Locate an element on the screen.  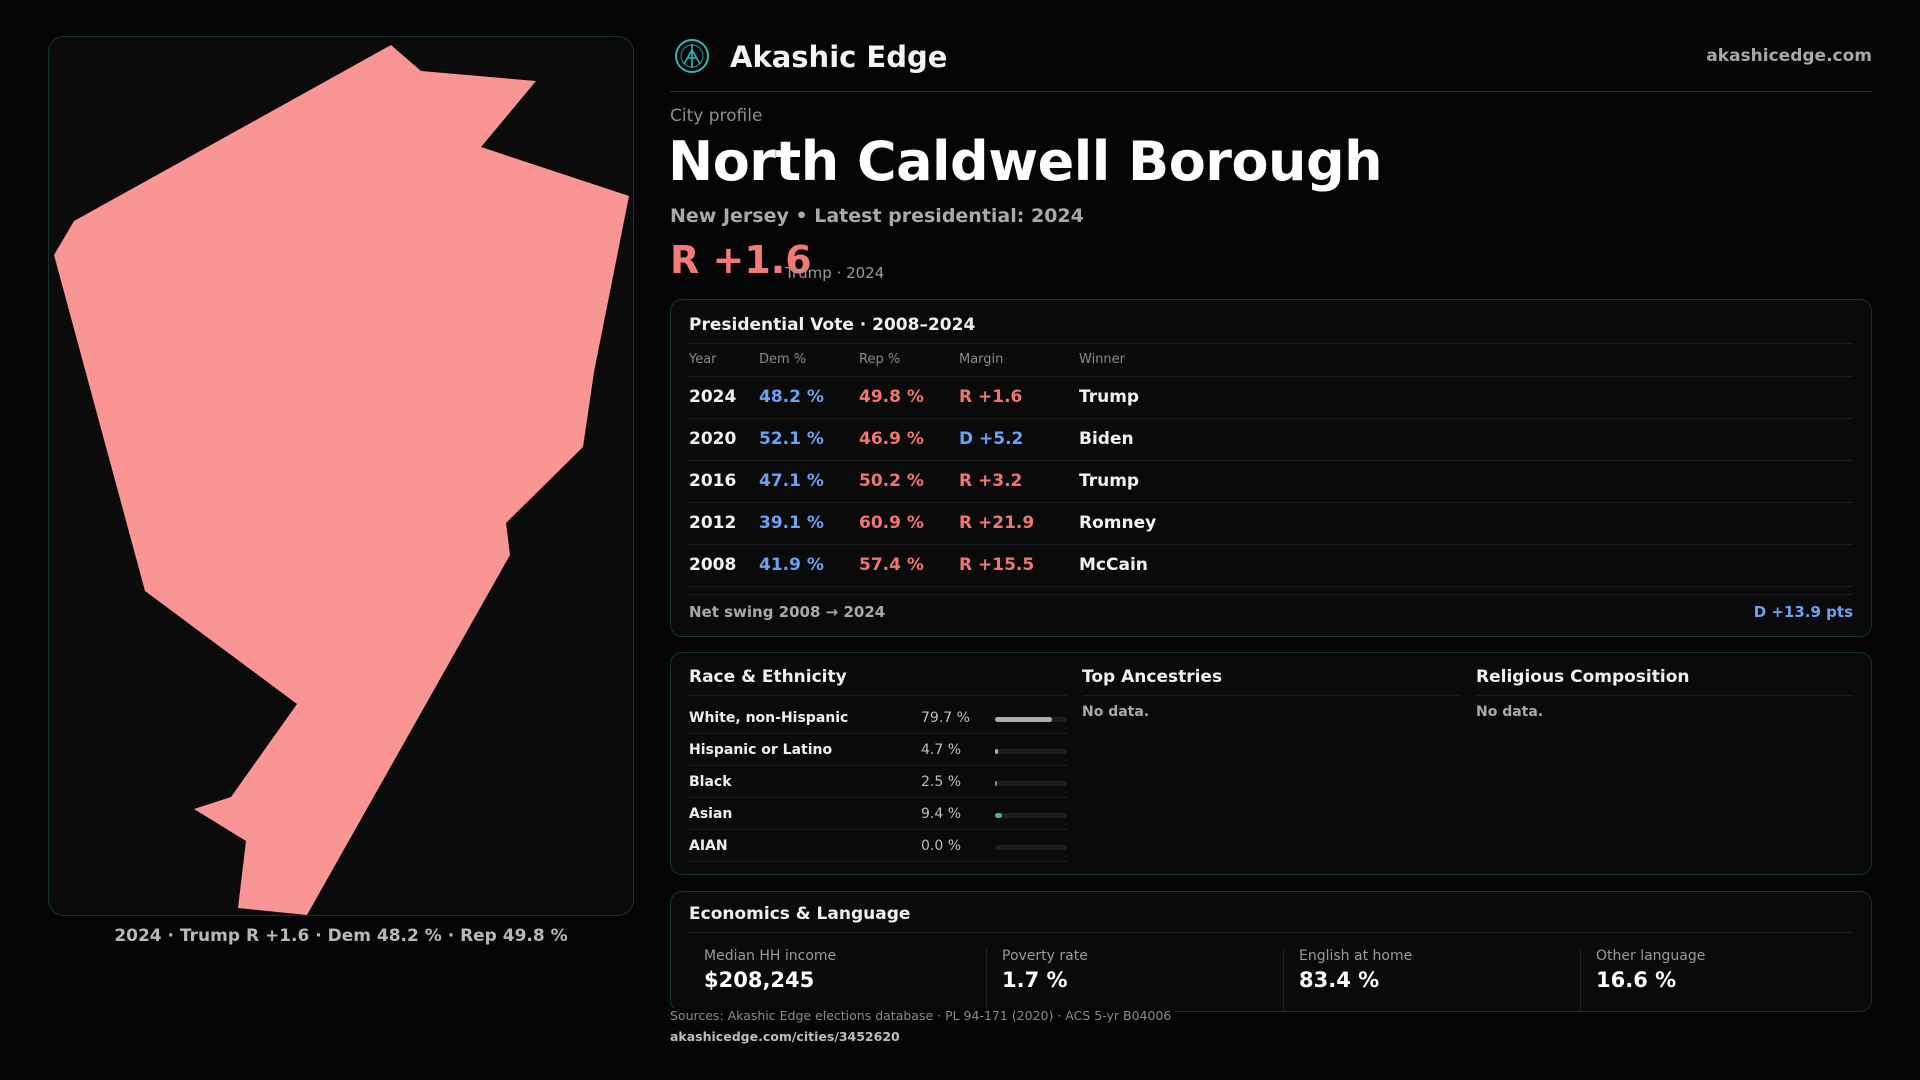
row-dem: 52.1 % is located at coordinates (809, 439).